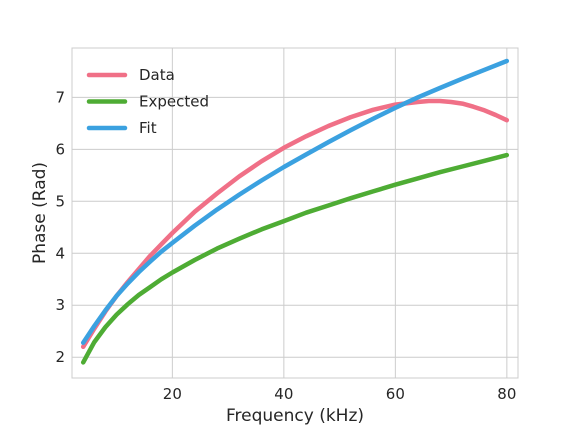 This screenshot has width=576, height=436. Describe the element at coordinates (60, 201) in the screenshot. I see `y-tick-label: 5` at that location.